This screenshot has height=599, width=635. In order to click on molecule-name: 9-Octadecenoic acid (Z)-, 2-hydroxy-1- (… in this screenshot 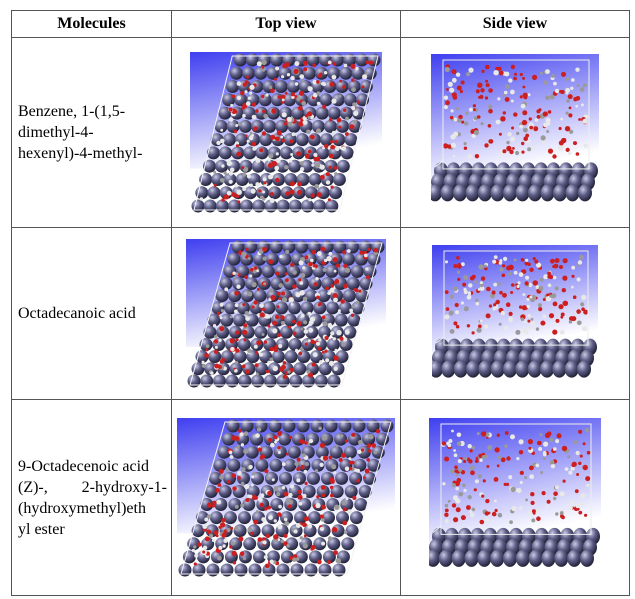, I will do `click(91, 497)`.